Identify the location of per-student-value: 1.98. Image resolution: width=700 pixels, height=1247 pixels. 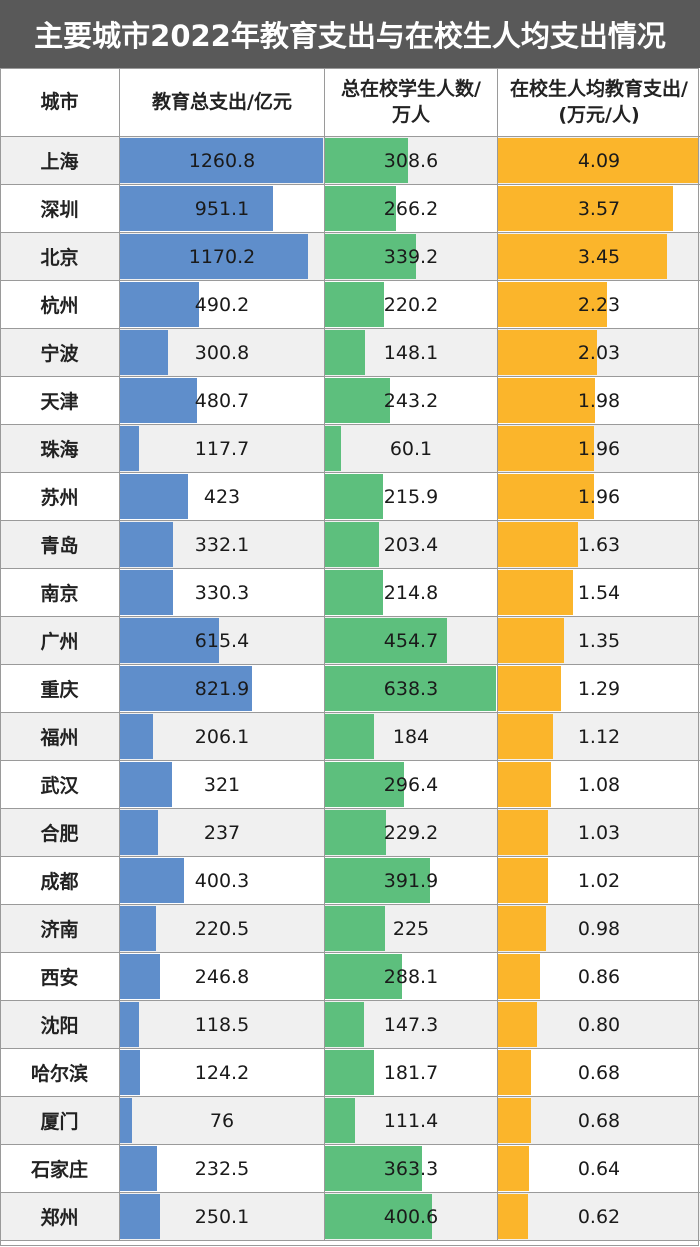
(599, 400).